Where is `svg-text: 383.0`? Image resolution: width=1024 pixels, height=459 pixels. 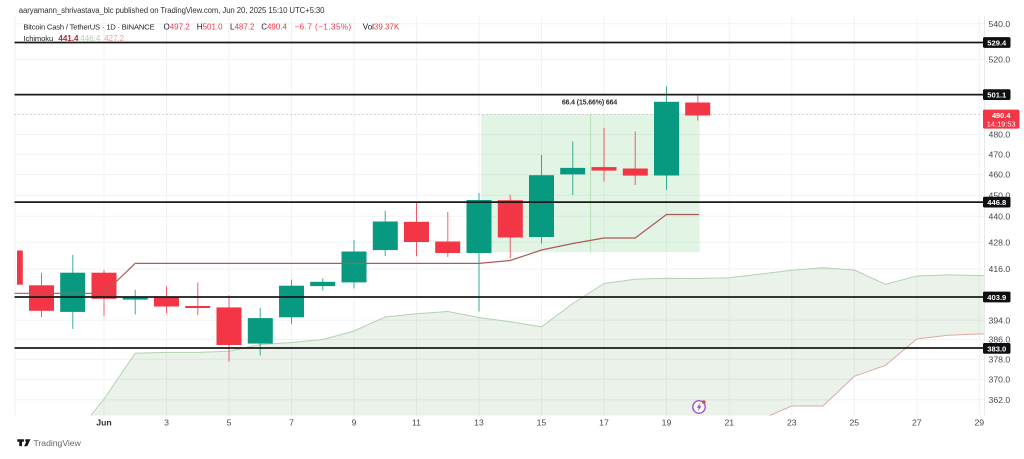
svg-text: 383.0 is located at coordinates (996, 348).